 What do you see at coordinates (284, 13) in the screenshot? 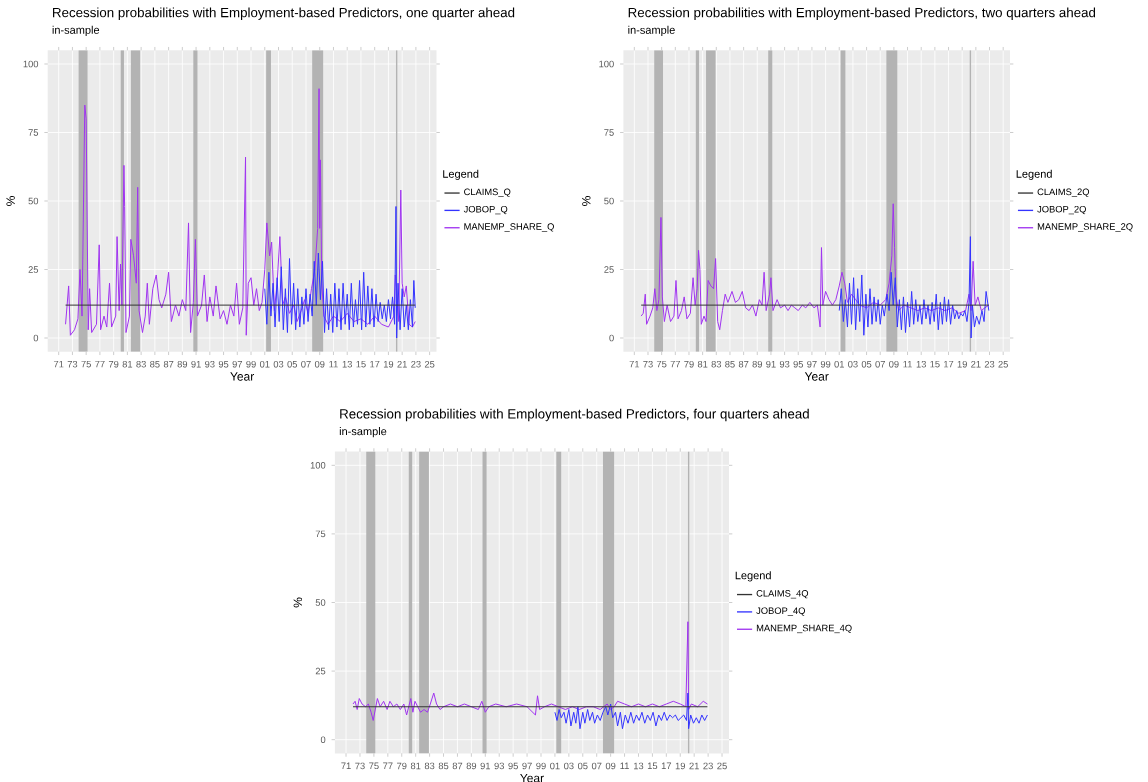
I see `chart-title: Recession probabilities with Employment-based Predictors, one quarter ahead` at bounding box center [284, 13].